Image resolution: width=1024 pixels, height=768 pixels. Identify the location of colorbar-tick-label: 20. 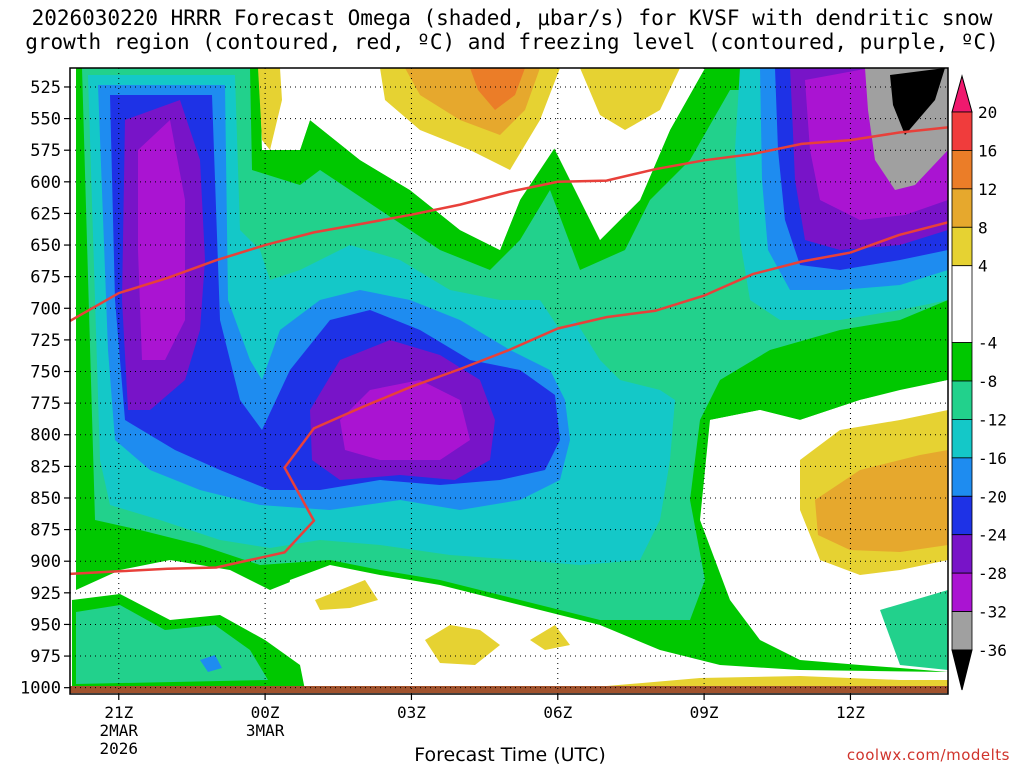
(987, 112).